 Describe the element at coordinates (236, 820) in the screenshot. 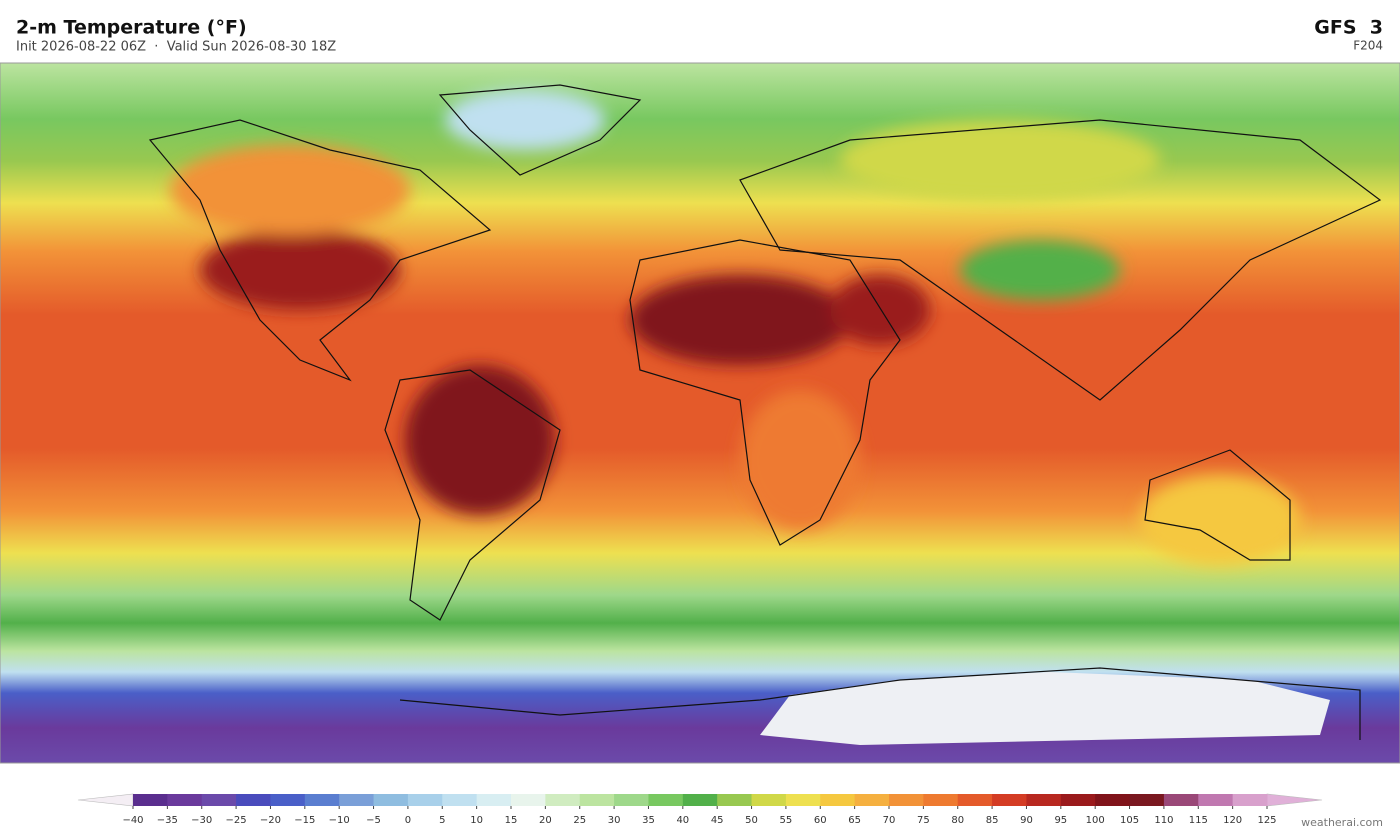

I see `colorbar-tick-label: −25` at that location.